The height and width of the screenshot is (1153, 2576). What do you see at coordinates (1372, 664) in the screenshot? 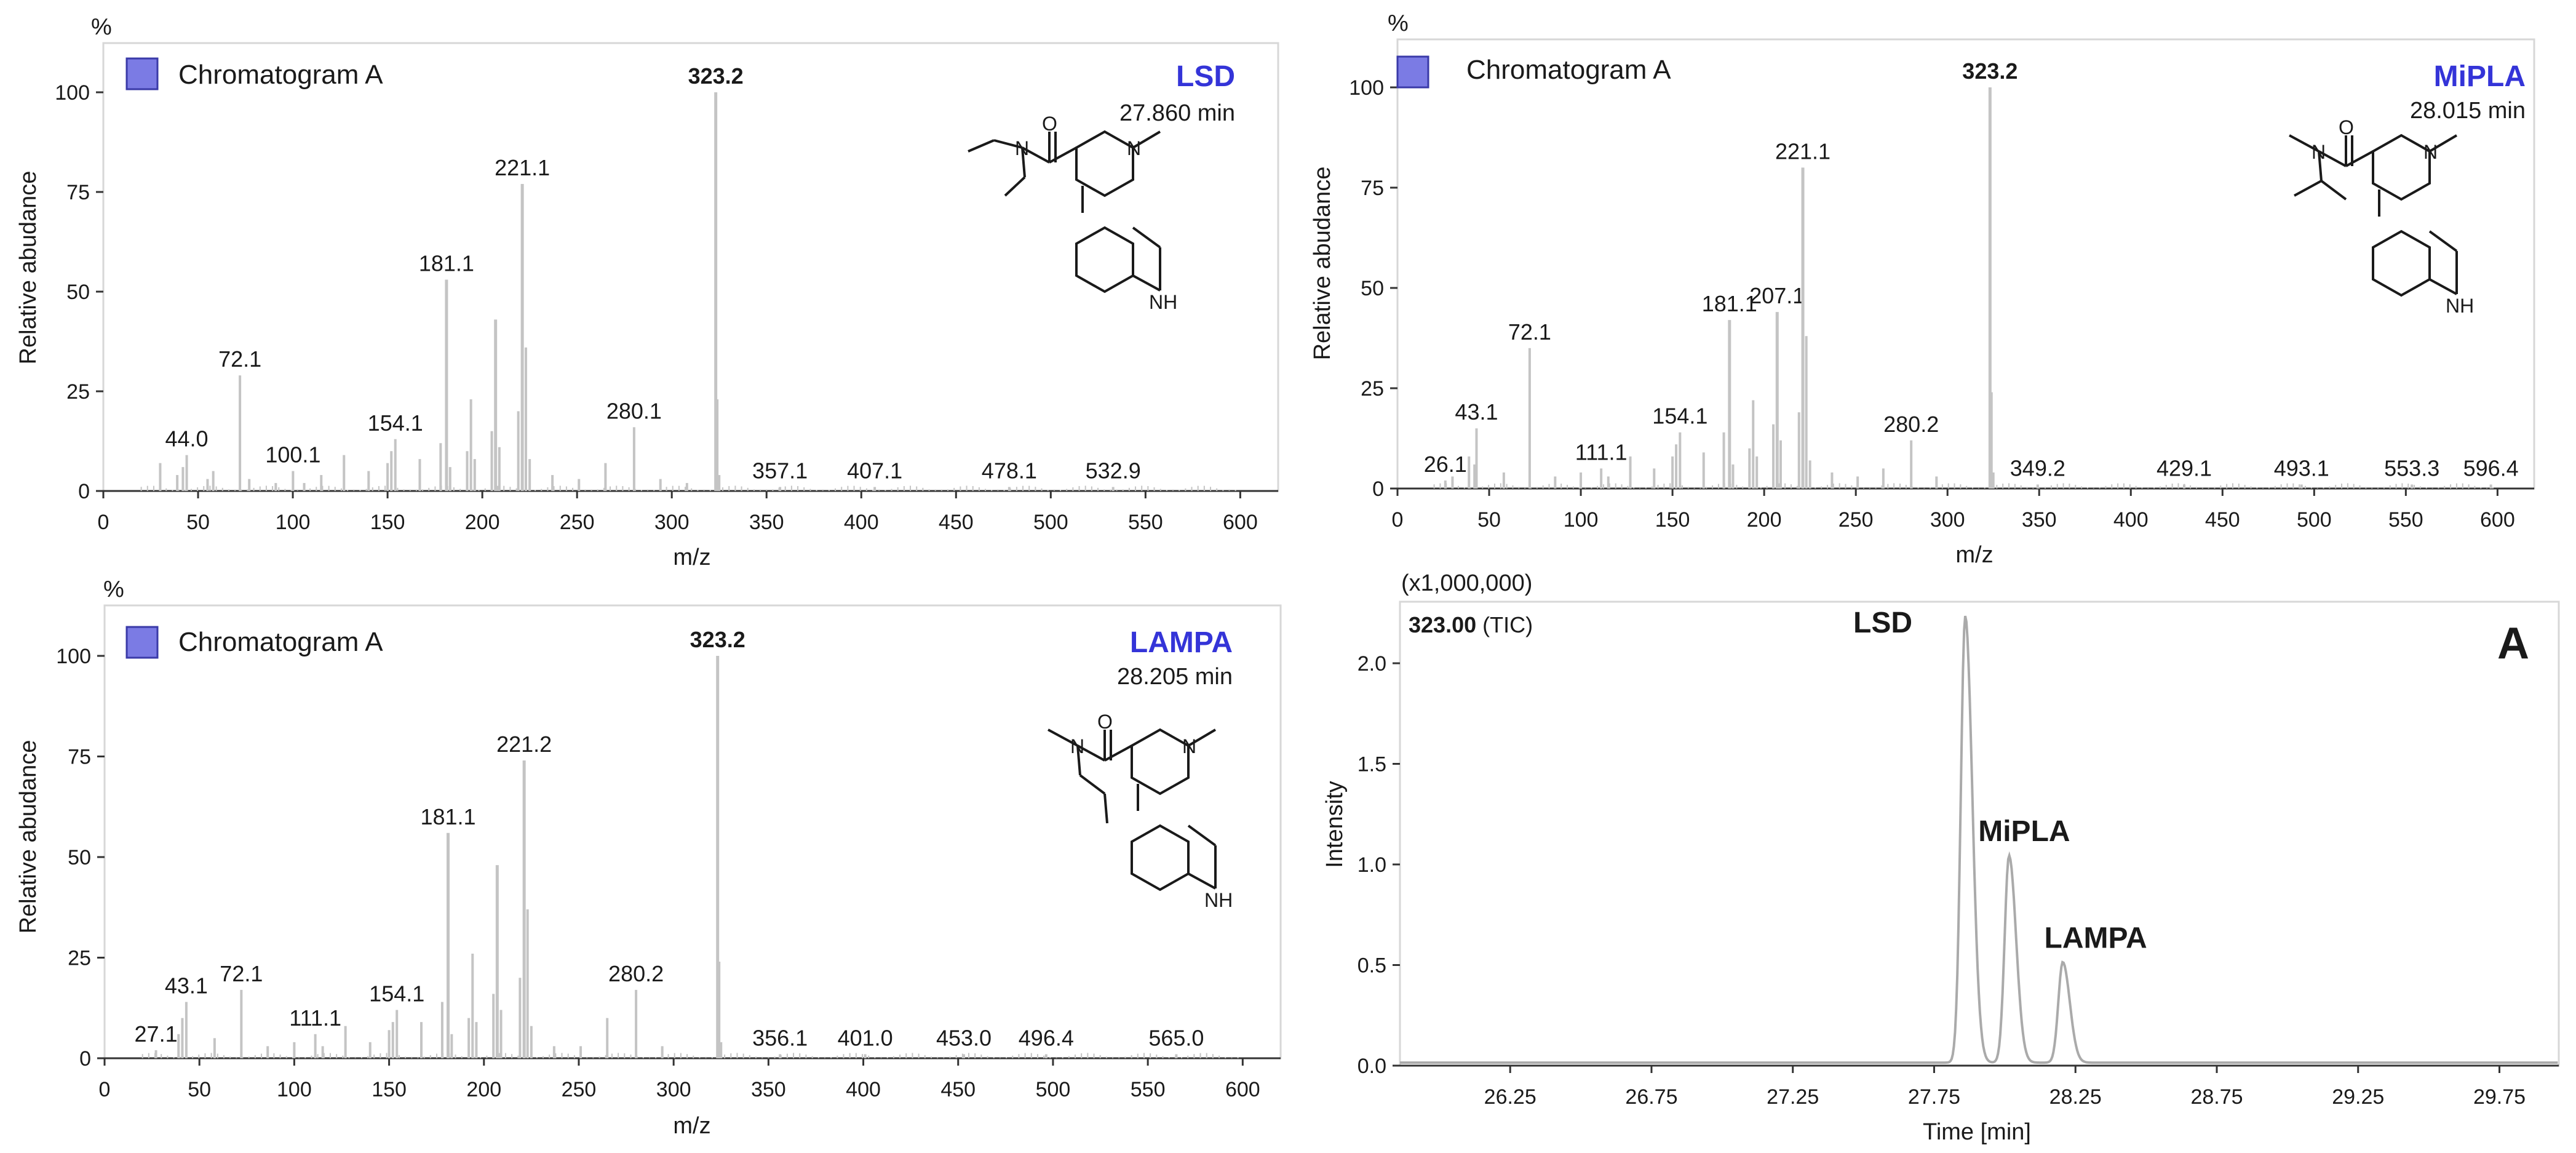
I see `y-tick-label: 2.0` at bounding box center [1372, 664].